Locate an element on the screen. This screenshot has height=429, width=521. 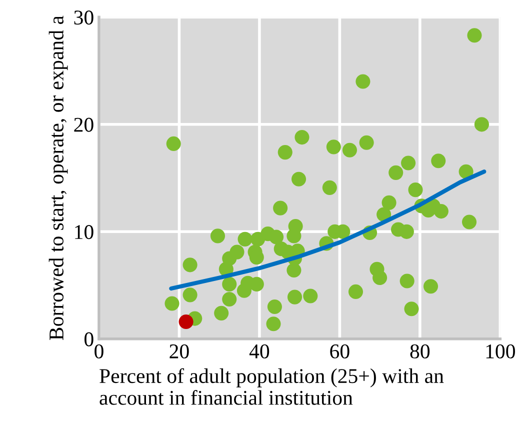
x-tick-label: 20 is located at coordinates (179, 351).